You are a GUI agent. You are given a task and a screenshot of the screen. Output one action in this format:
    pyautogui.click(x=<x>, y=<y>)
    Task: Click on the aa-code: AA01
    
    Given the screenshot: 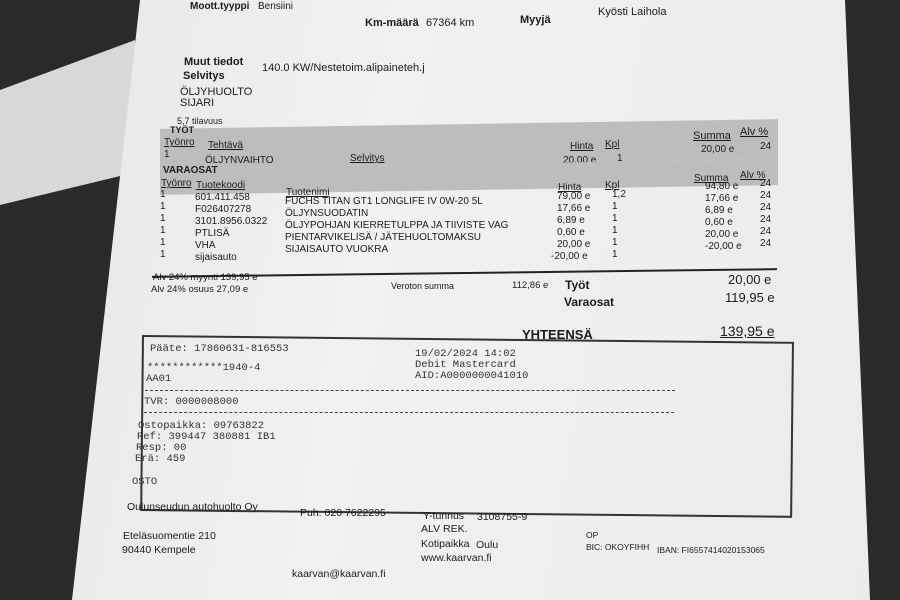 What is the action you would take?
    pyautogui.click(x=159, y=379)
    